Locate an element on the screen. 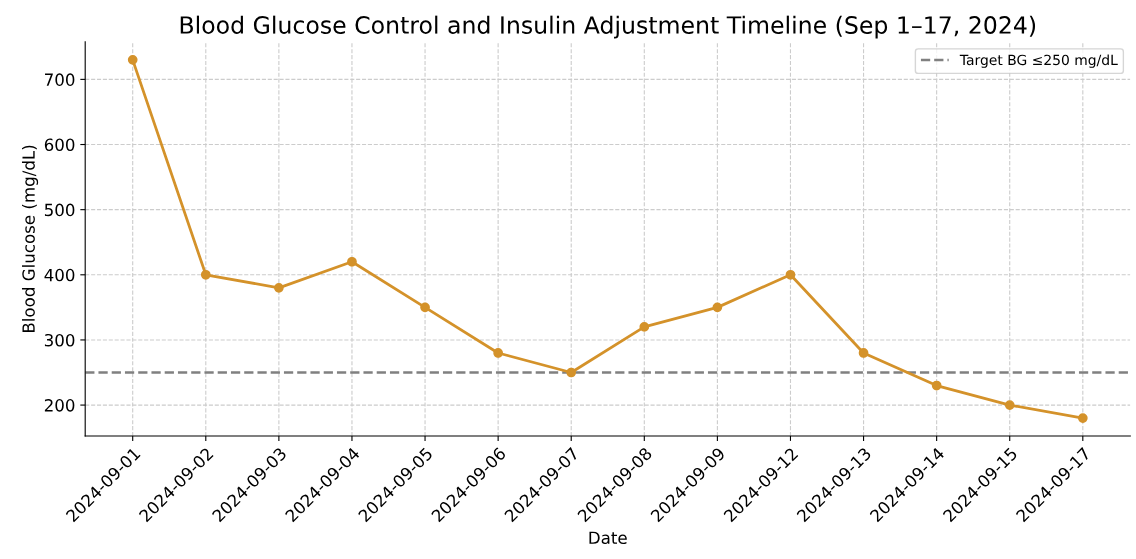 This screenshot has height=559, width=1136. y-tick-label: 600 is located at coordinates (59, 145).